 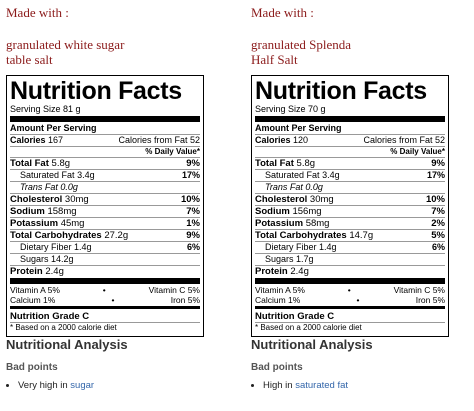 What do you see at coordinates (271, 271) in the screenshot?
I see `protein-label: Protein` at bounding box center [271, 271].